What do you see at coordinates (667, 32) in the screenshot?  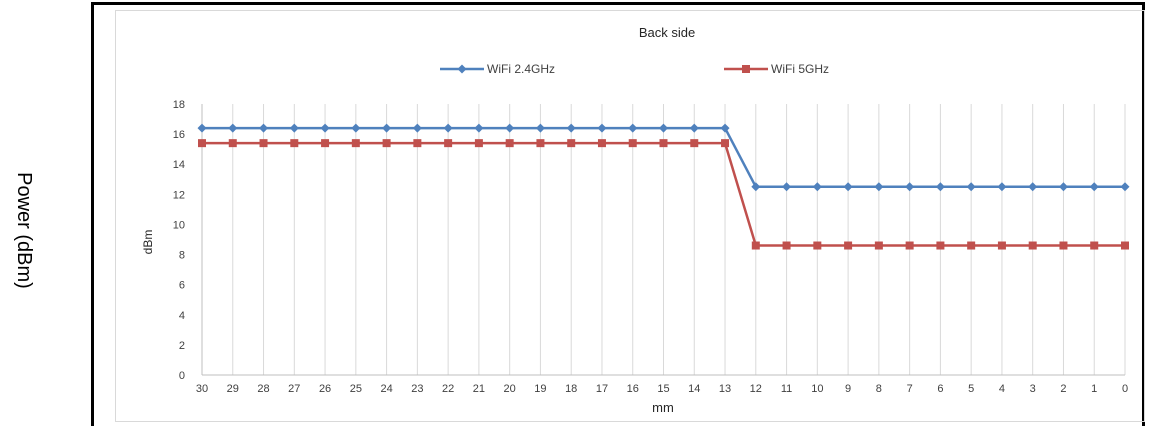 I see `chart-title: Back side` at bounding box center [667, 32].